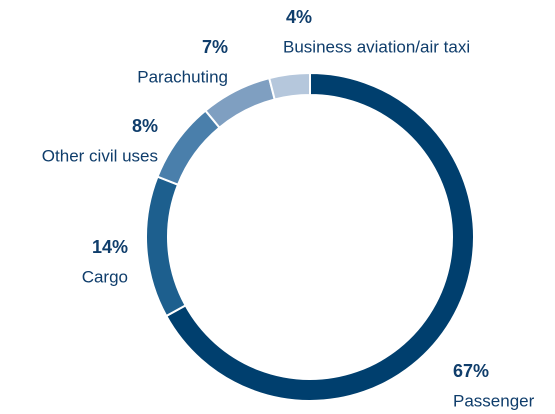 The height and width of the screenshot is (414, 555). What do you see at coordinates (110, 247) in the screenshot?
I see `value-label: 14%` at bounding box center [110, 247].